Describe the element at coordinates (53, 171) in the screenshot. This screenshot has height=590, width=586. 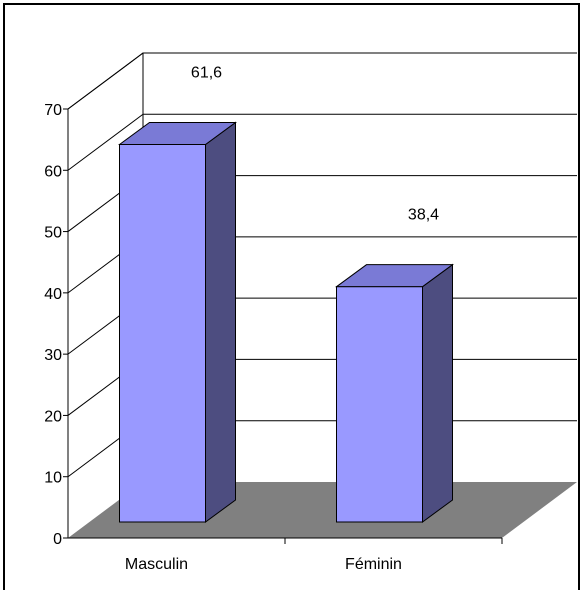
I see `y-tick-label: 60` at that location.